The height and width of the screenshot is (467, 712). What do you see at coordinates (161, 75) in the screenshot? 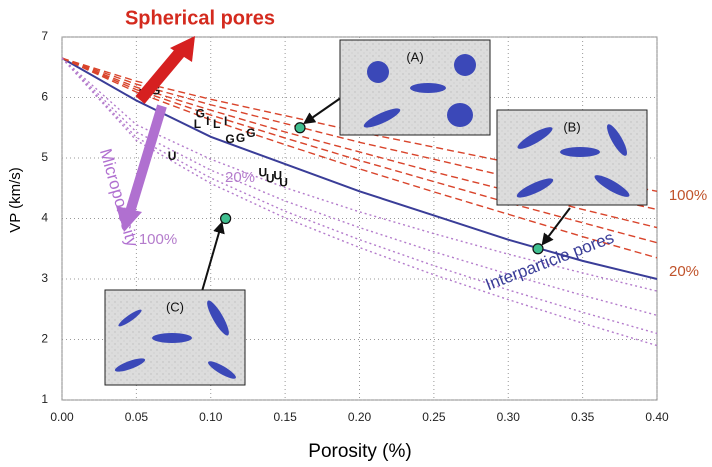
I see `spherical-arrow` at bounding box center [161, 75].